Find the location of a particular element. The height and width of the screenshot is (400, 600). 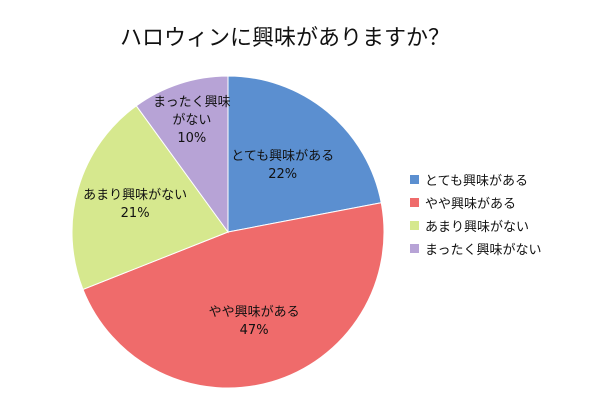

legend-item: あまり興味がない is located at coordinates (469, 225).